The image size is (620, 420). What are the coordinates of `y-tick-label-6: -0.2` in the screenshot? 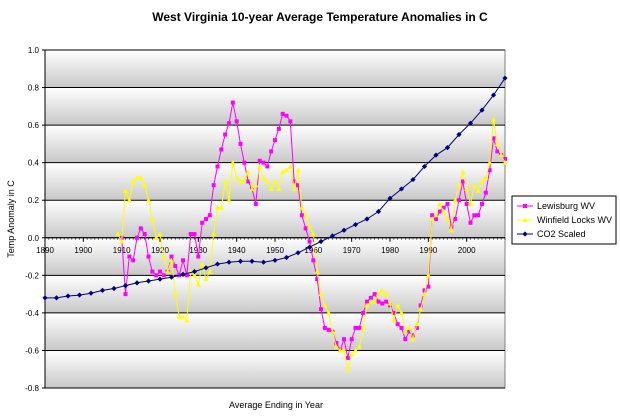 It's located at (32, 275).